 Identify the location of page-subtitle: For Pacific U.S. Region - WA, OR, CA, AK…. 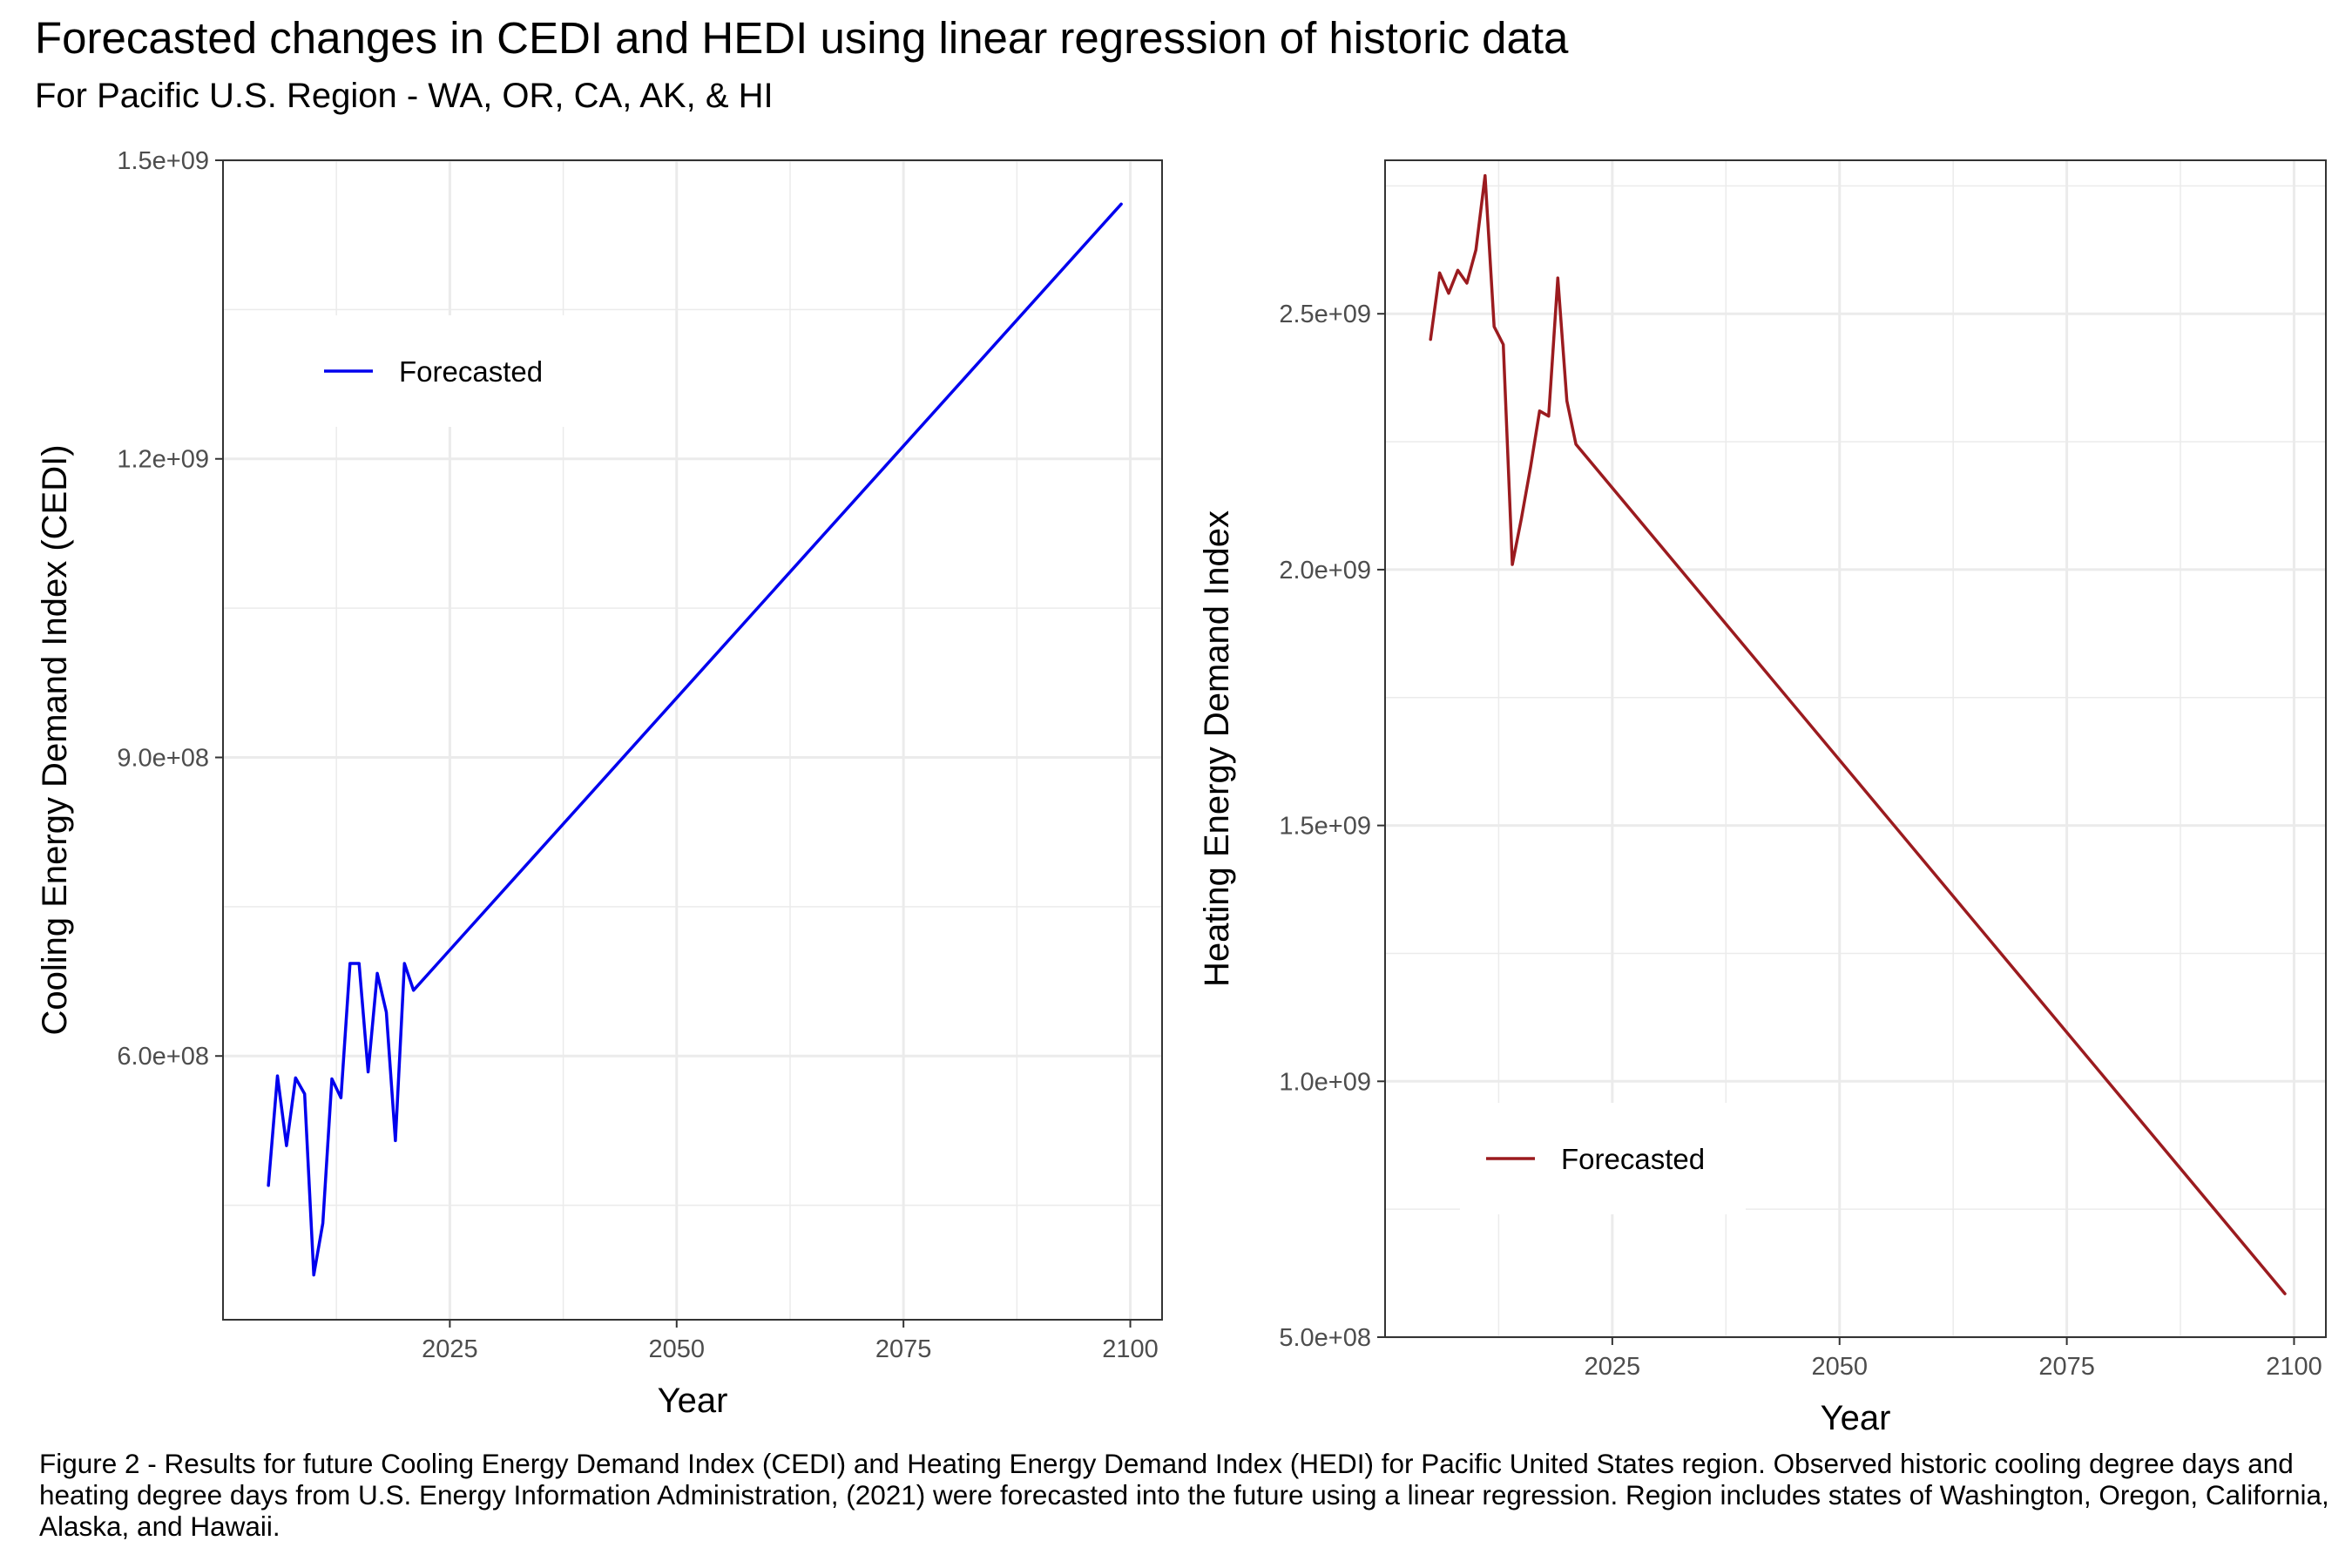
(405, 96).